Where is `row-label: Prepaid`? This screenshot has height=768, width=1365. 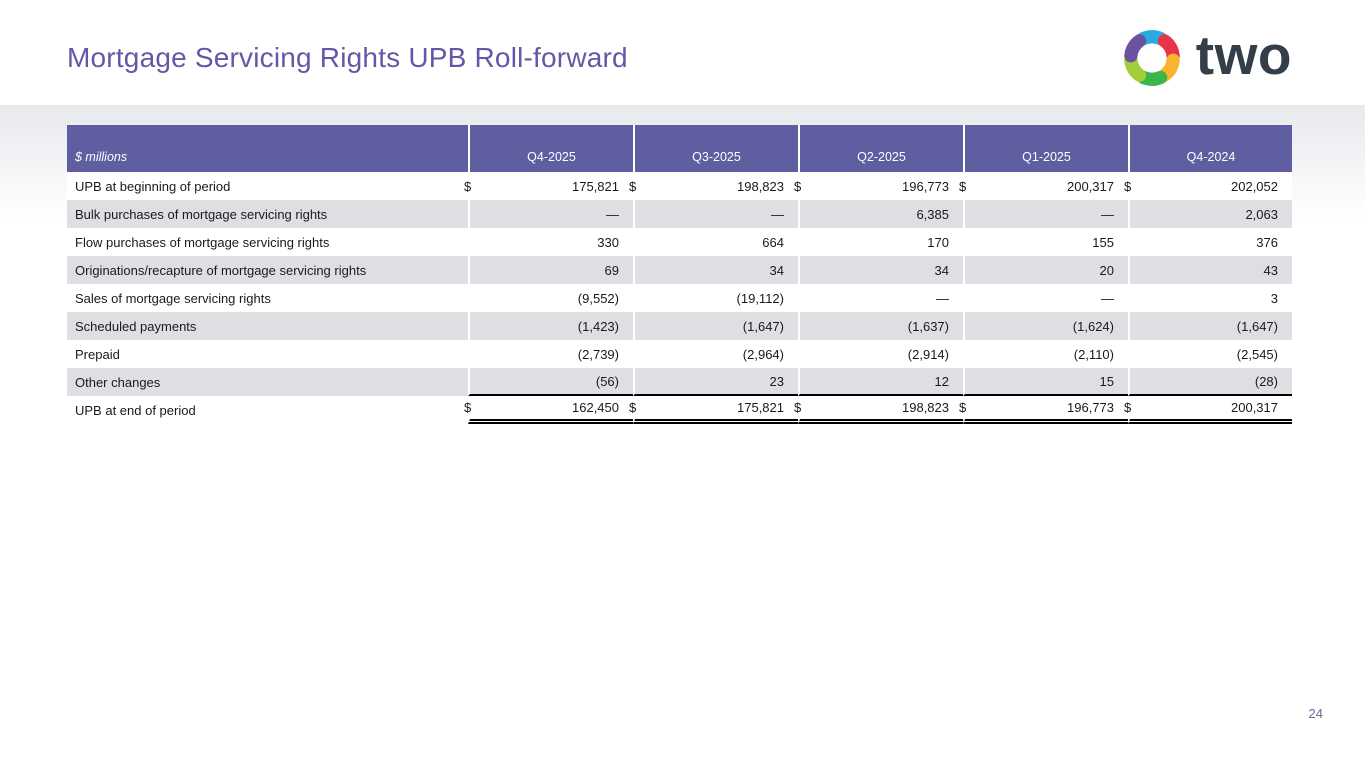
row-label: Prepaid is located at coordinates (267, 354).